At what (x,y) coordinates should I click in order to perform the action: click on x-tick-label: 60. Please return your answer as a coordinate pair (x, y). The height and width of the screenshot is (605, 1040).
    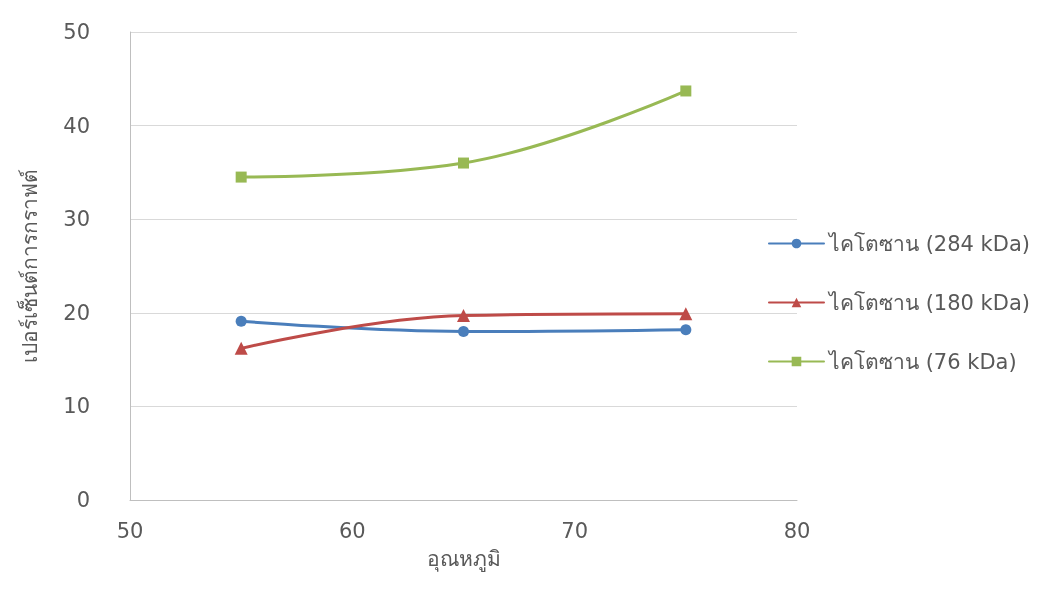
    Looking at the image, I should click on (352, 530).